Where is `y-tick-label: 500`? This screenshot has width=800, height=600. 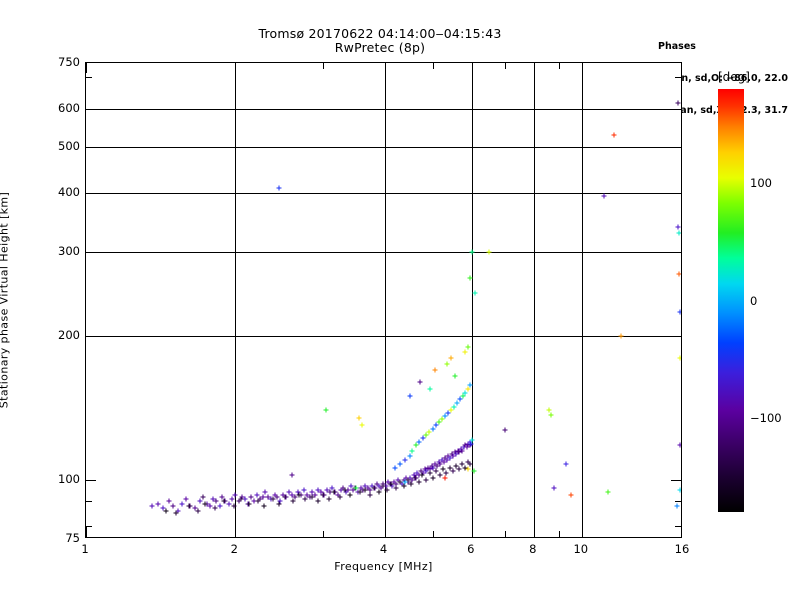 y-tick-label: 500 is located at coordinates (69, 145).